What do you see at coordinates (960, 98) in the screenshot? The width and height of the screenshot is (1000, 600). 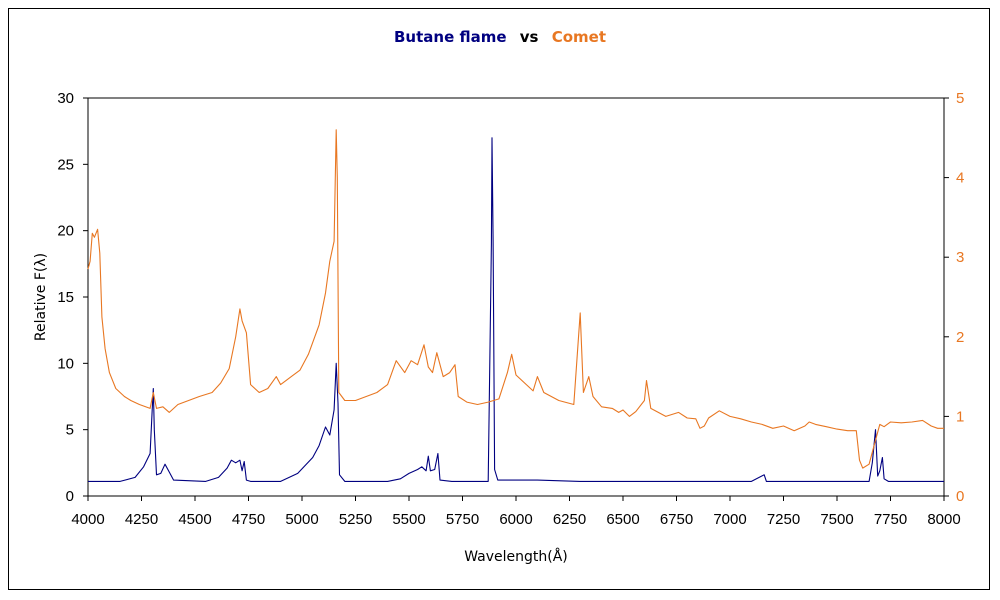 I see `y-right-tick-label: 5` at bounding box center [960, 98].